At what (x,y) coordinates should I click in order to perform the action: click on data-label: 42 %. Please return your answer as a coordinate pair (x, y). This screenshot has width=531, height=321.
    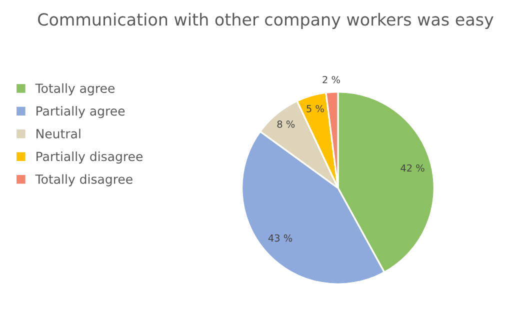
    Looking at the image, I should click on (412, 168).